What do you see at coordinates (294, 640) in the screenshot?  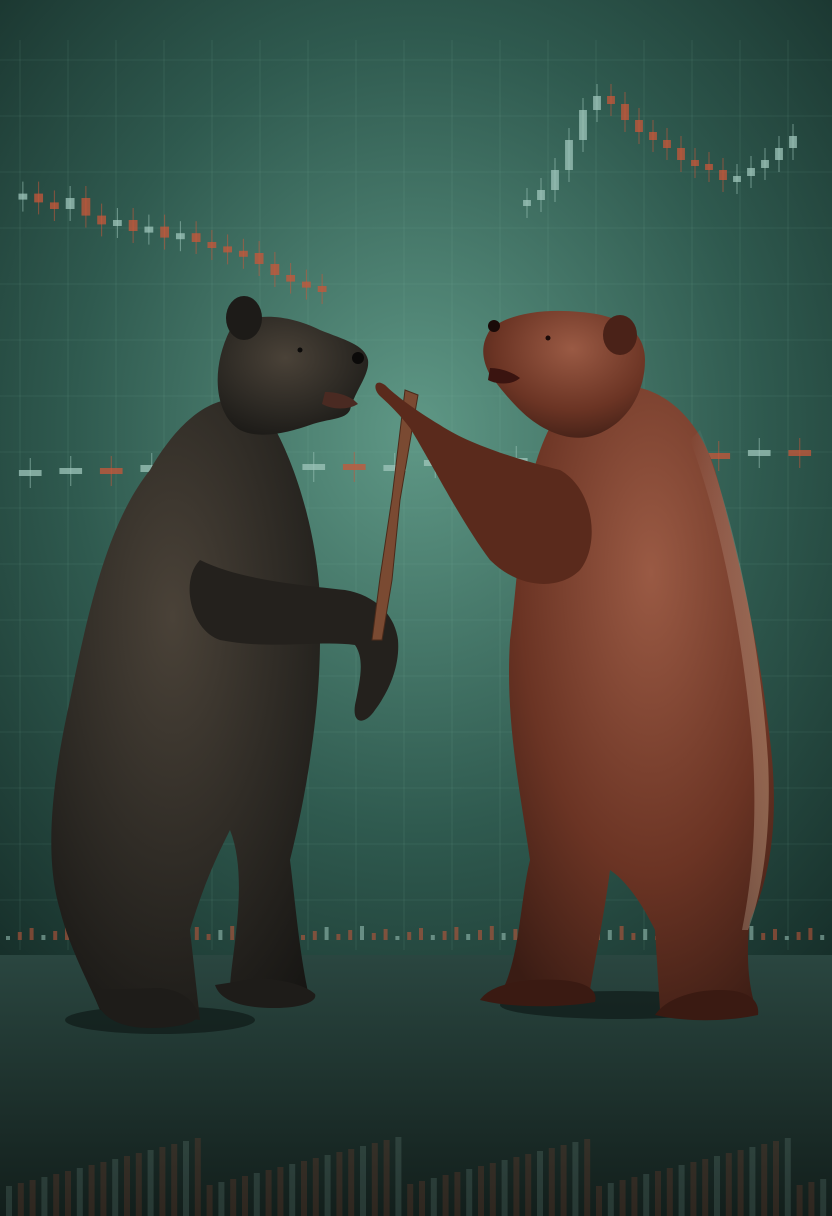 I see `dark-bear-arm` at bounding box center [294, 640].